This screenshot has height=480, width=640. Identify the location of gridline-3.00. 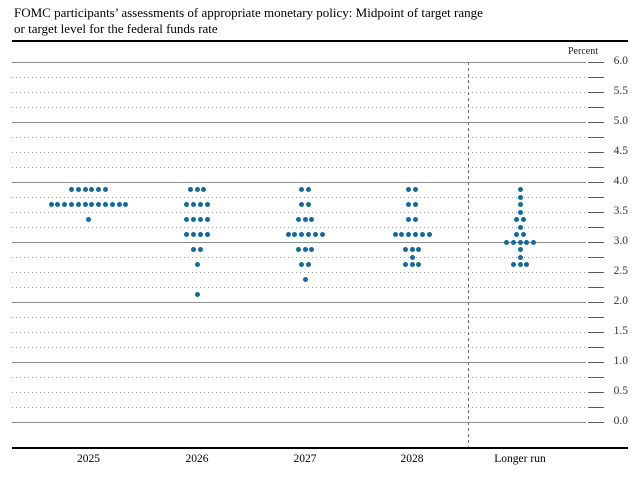
(299, 242).